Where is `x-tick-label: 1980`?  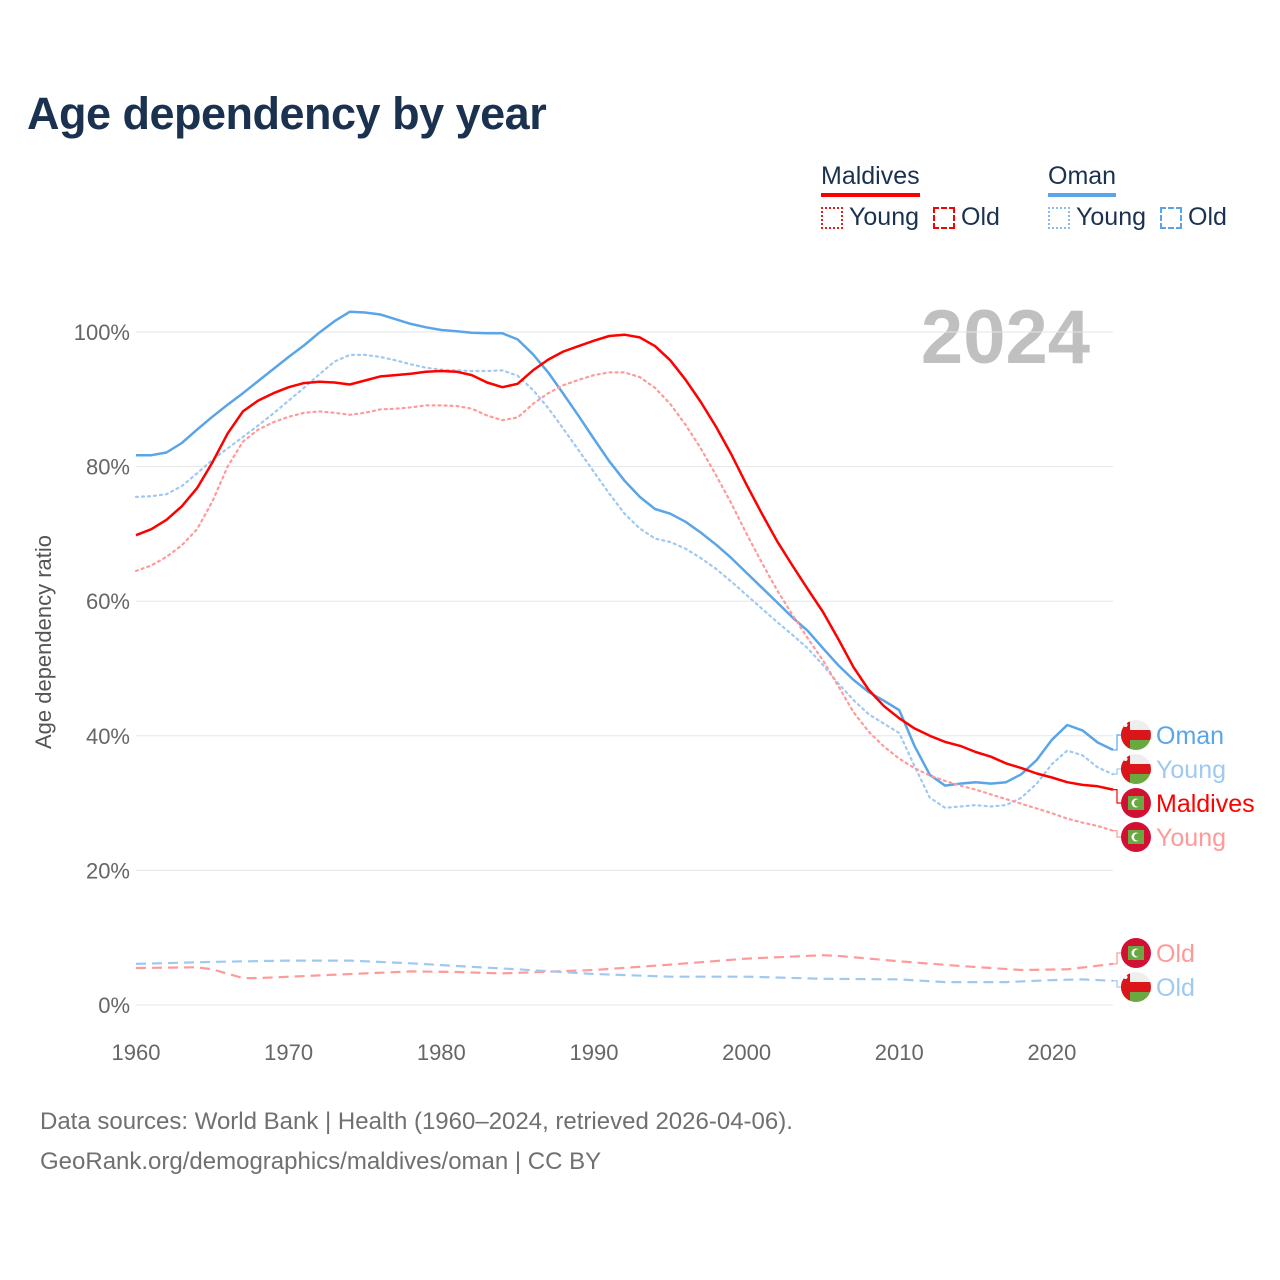
x-tick-label: 1980 is located at coordinates (441, 1052).